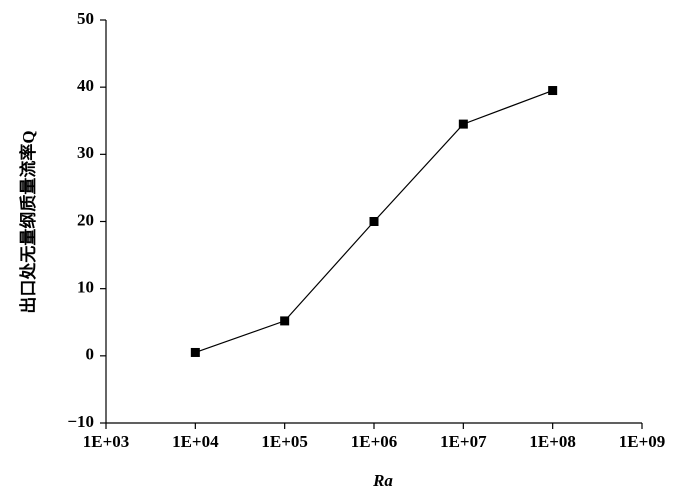 Image resolution: width=700 pixels, height=495 pixels. What do you see at coordinates (382, 480) in the screenshot?
I see `x-axis-label: Ra` at bounding box center [382, 480].